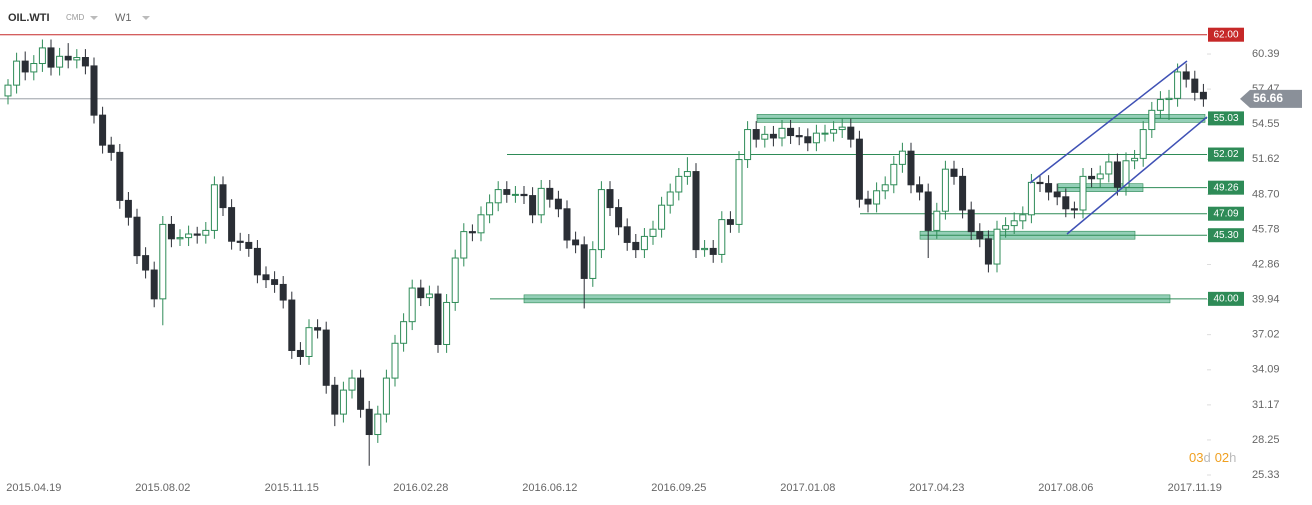 The width and height of the screenshot is (1312, 505). What do you see at coordinates (1268, 98) in the screenshot?
I see `last-price-label: 56.66` at bounding box center [1268, 98].